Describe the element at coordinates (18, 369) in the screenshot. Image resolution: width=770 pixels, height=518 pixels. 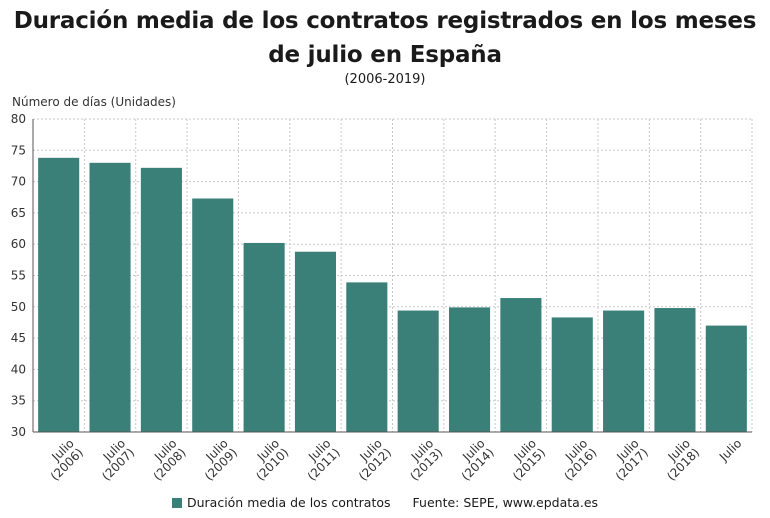
I see `y-tick-label: 40` at that location.